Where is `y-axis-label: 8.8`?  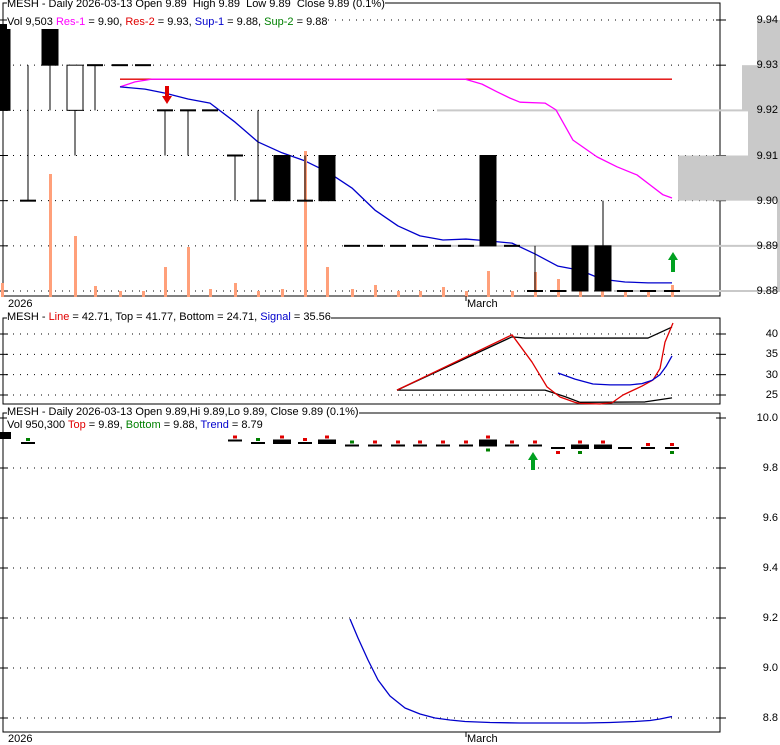
y-axis-label: 8.8 is located at coordinates (770, 718).